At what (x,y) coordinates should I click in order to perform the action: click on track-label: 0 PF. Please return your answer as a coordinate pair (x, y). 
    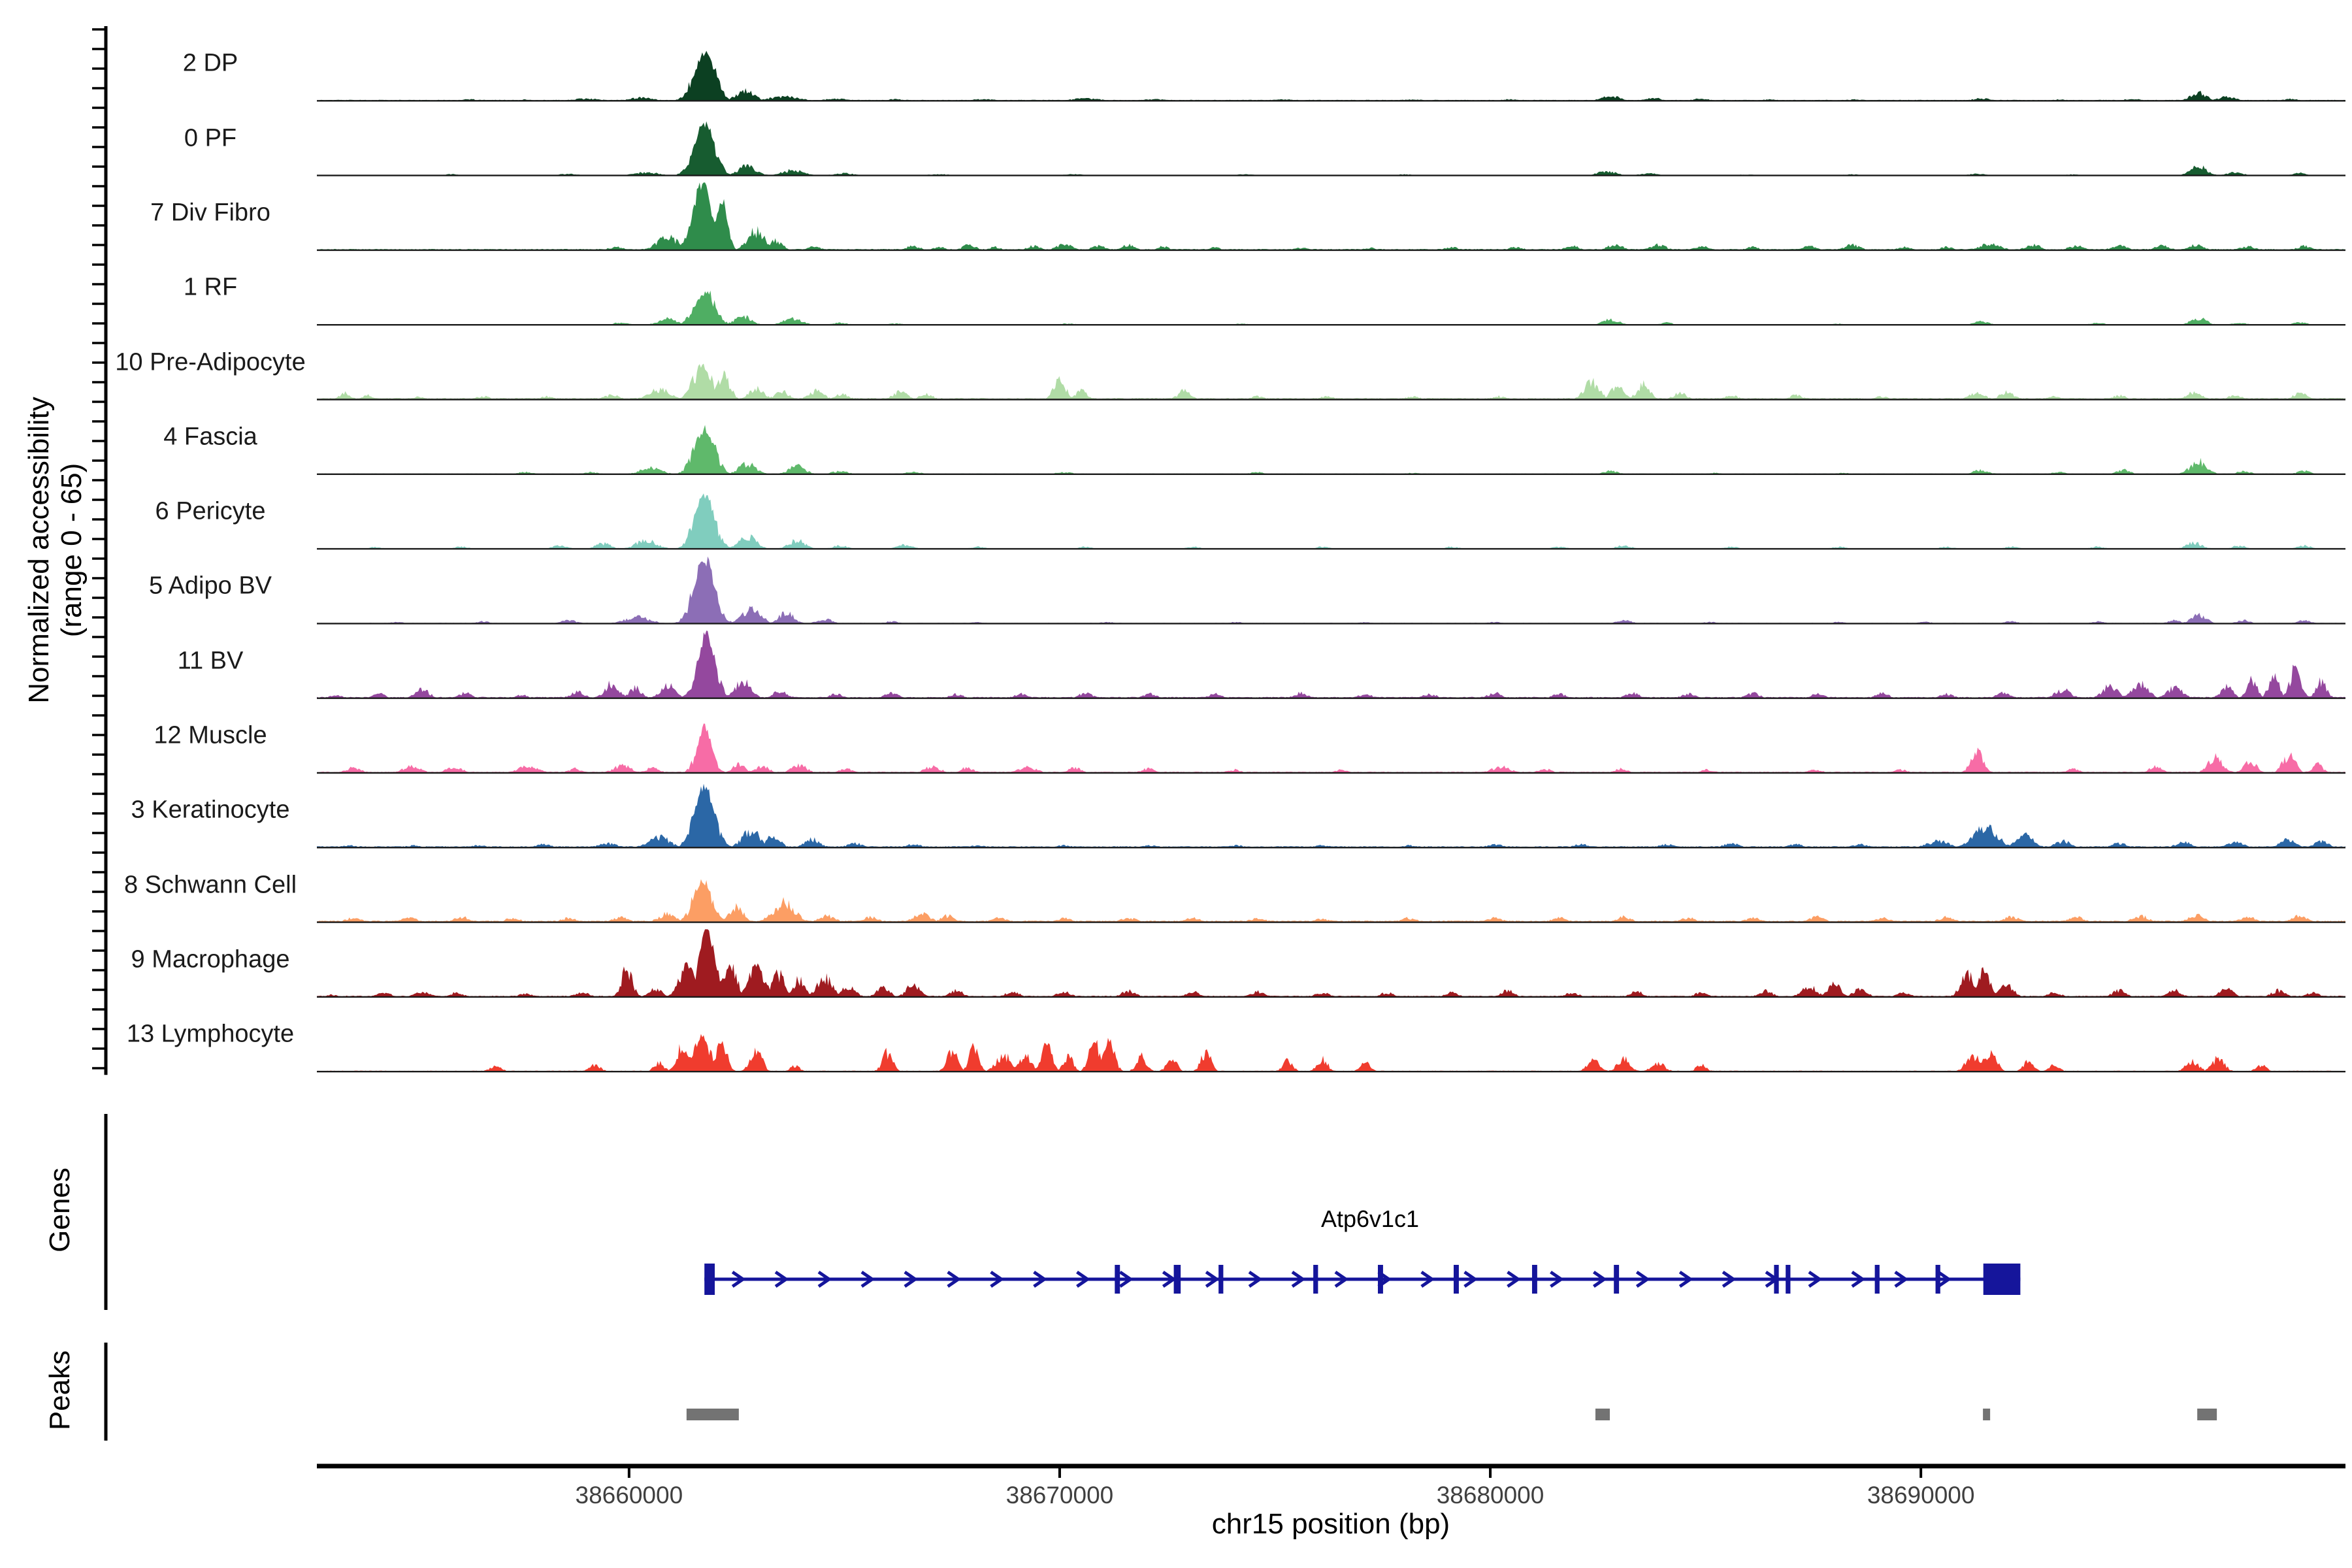
    Looking at the image, I should click on (210, 138).